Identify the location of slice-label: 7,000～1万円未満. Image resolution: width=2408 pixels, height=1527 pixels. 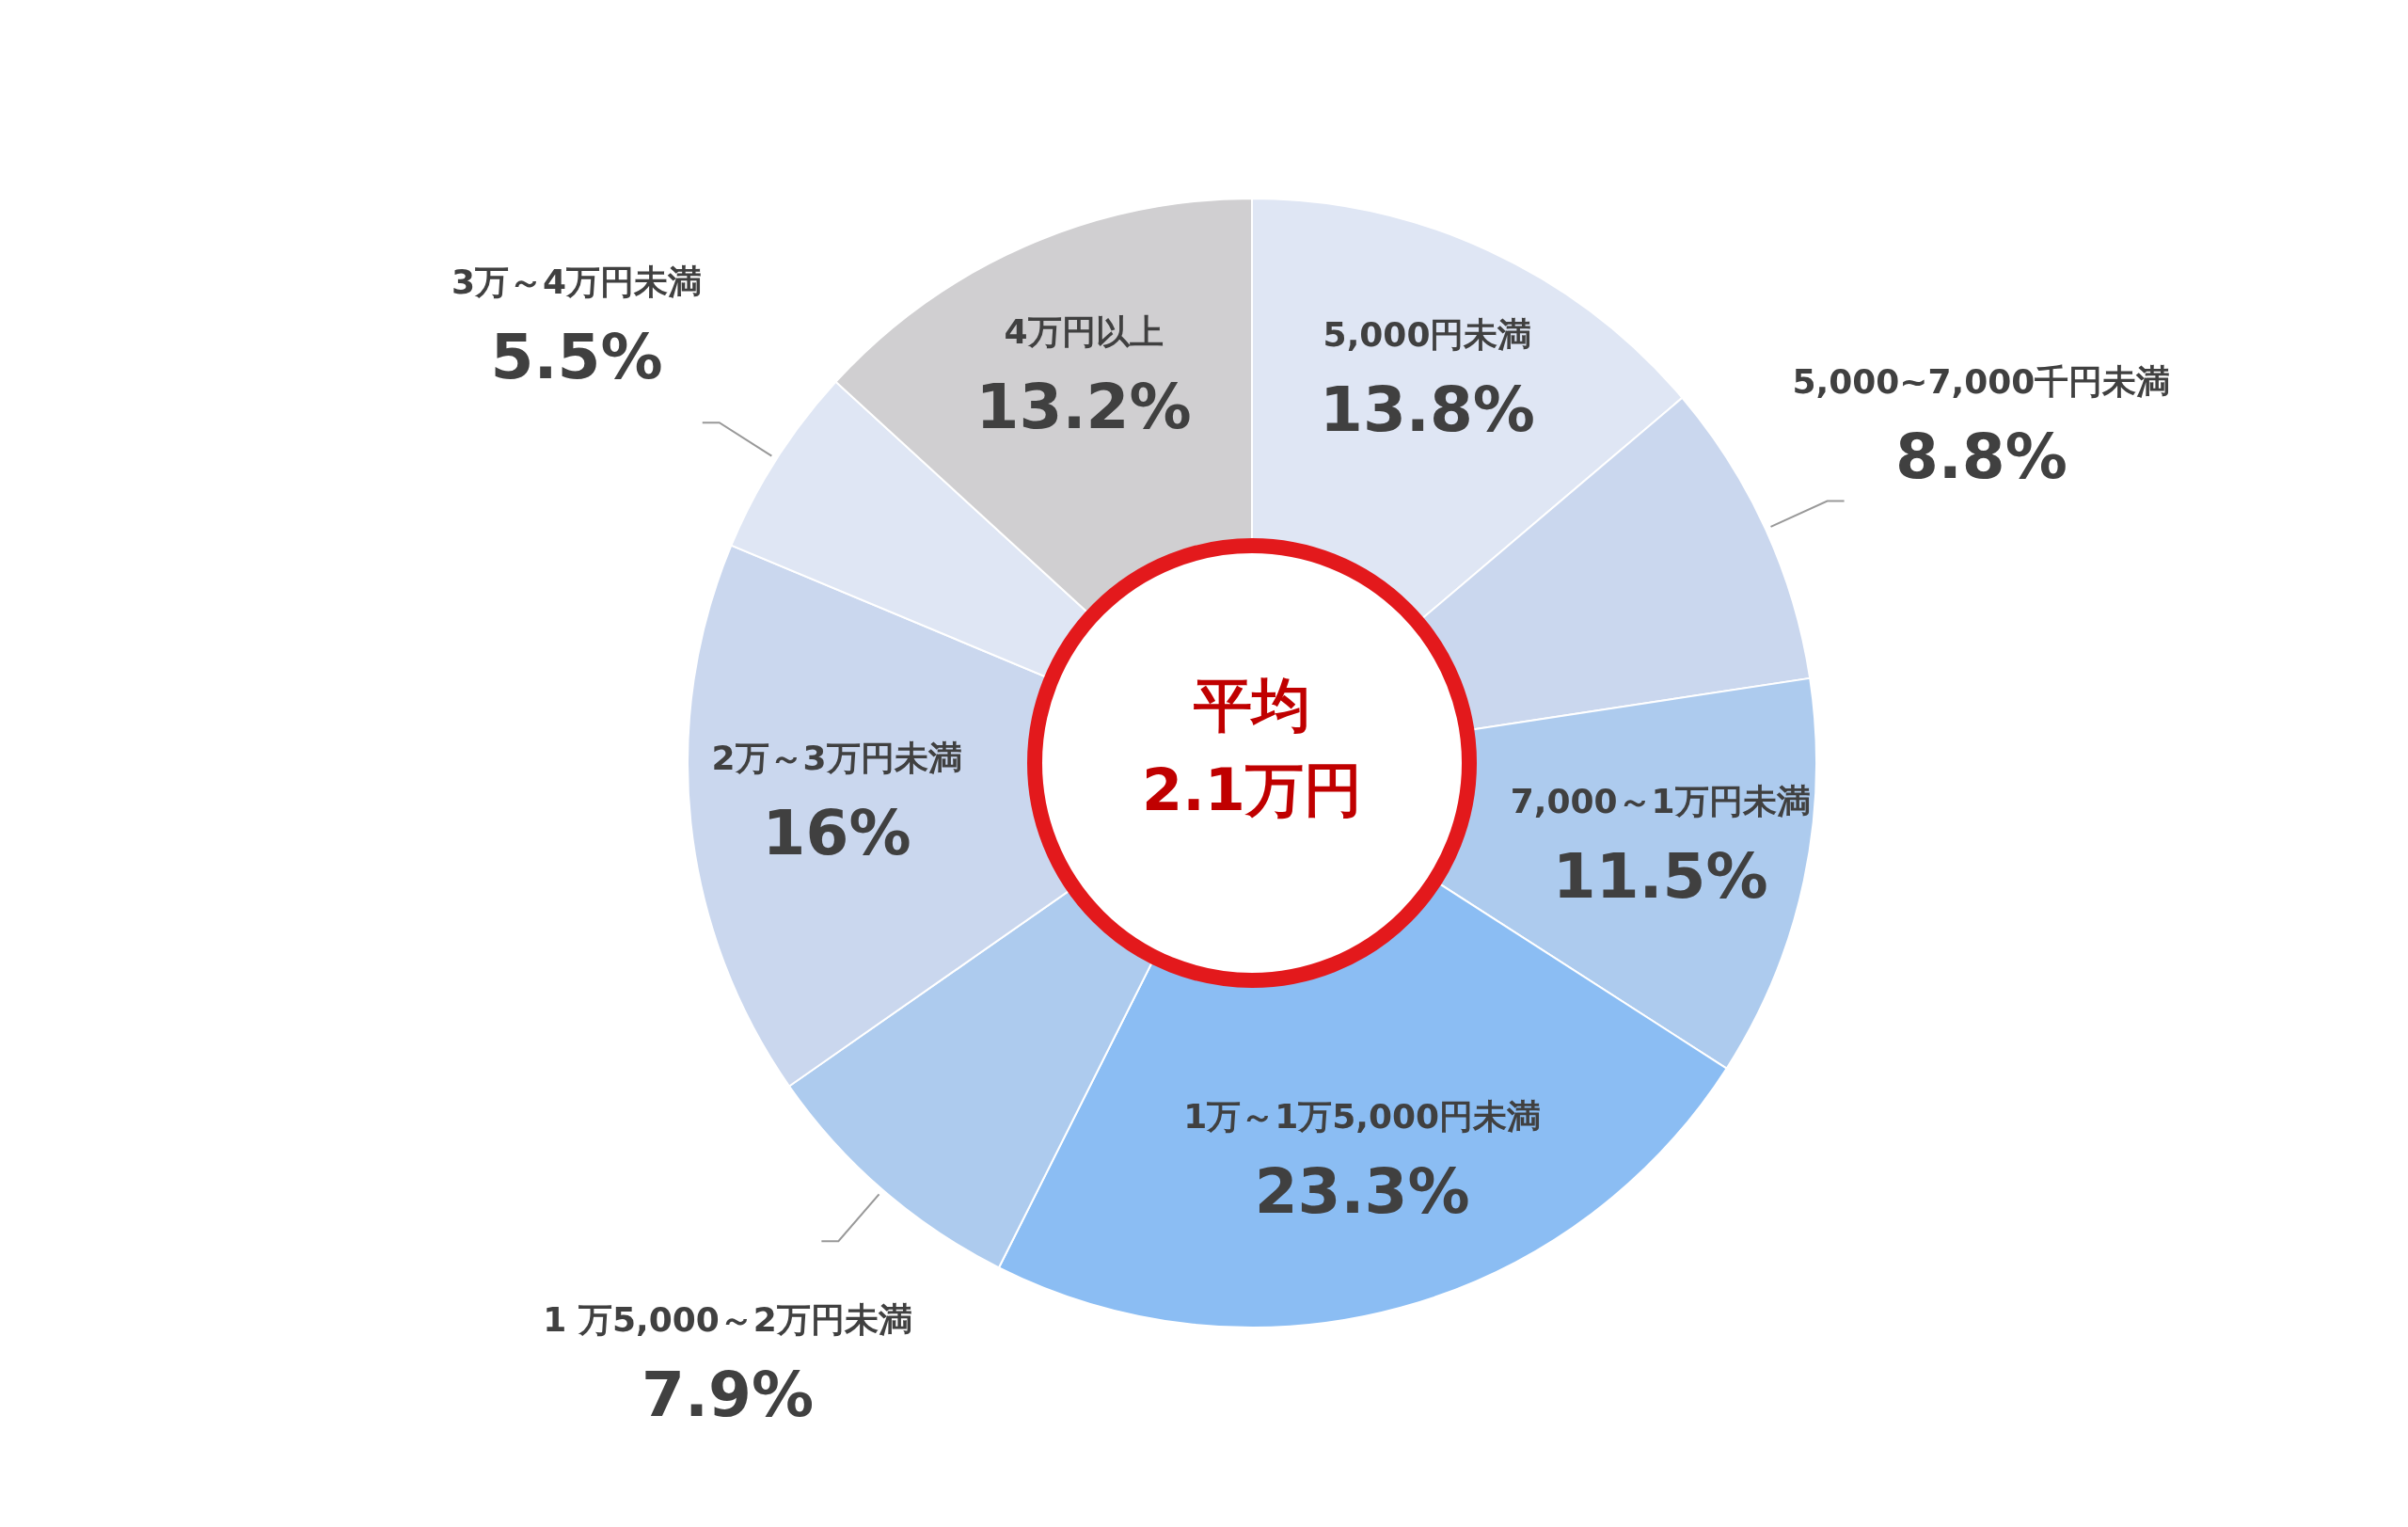
(1661, 800).